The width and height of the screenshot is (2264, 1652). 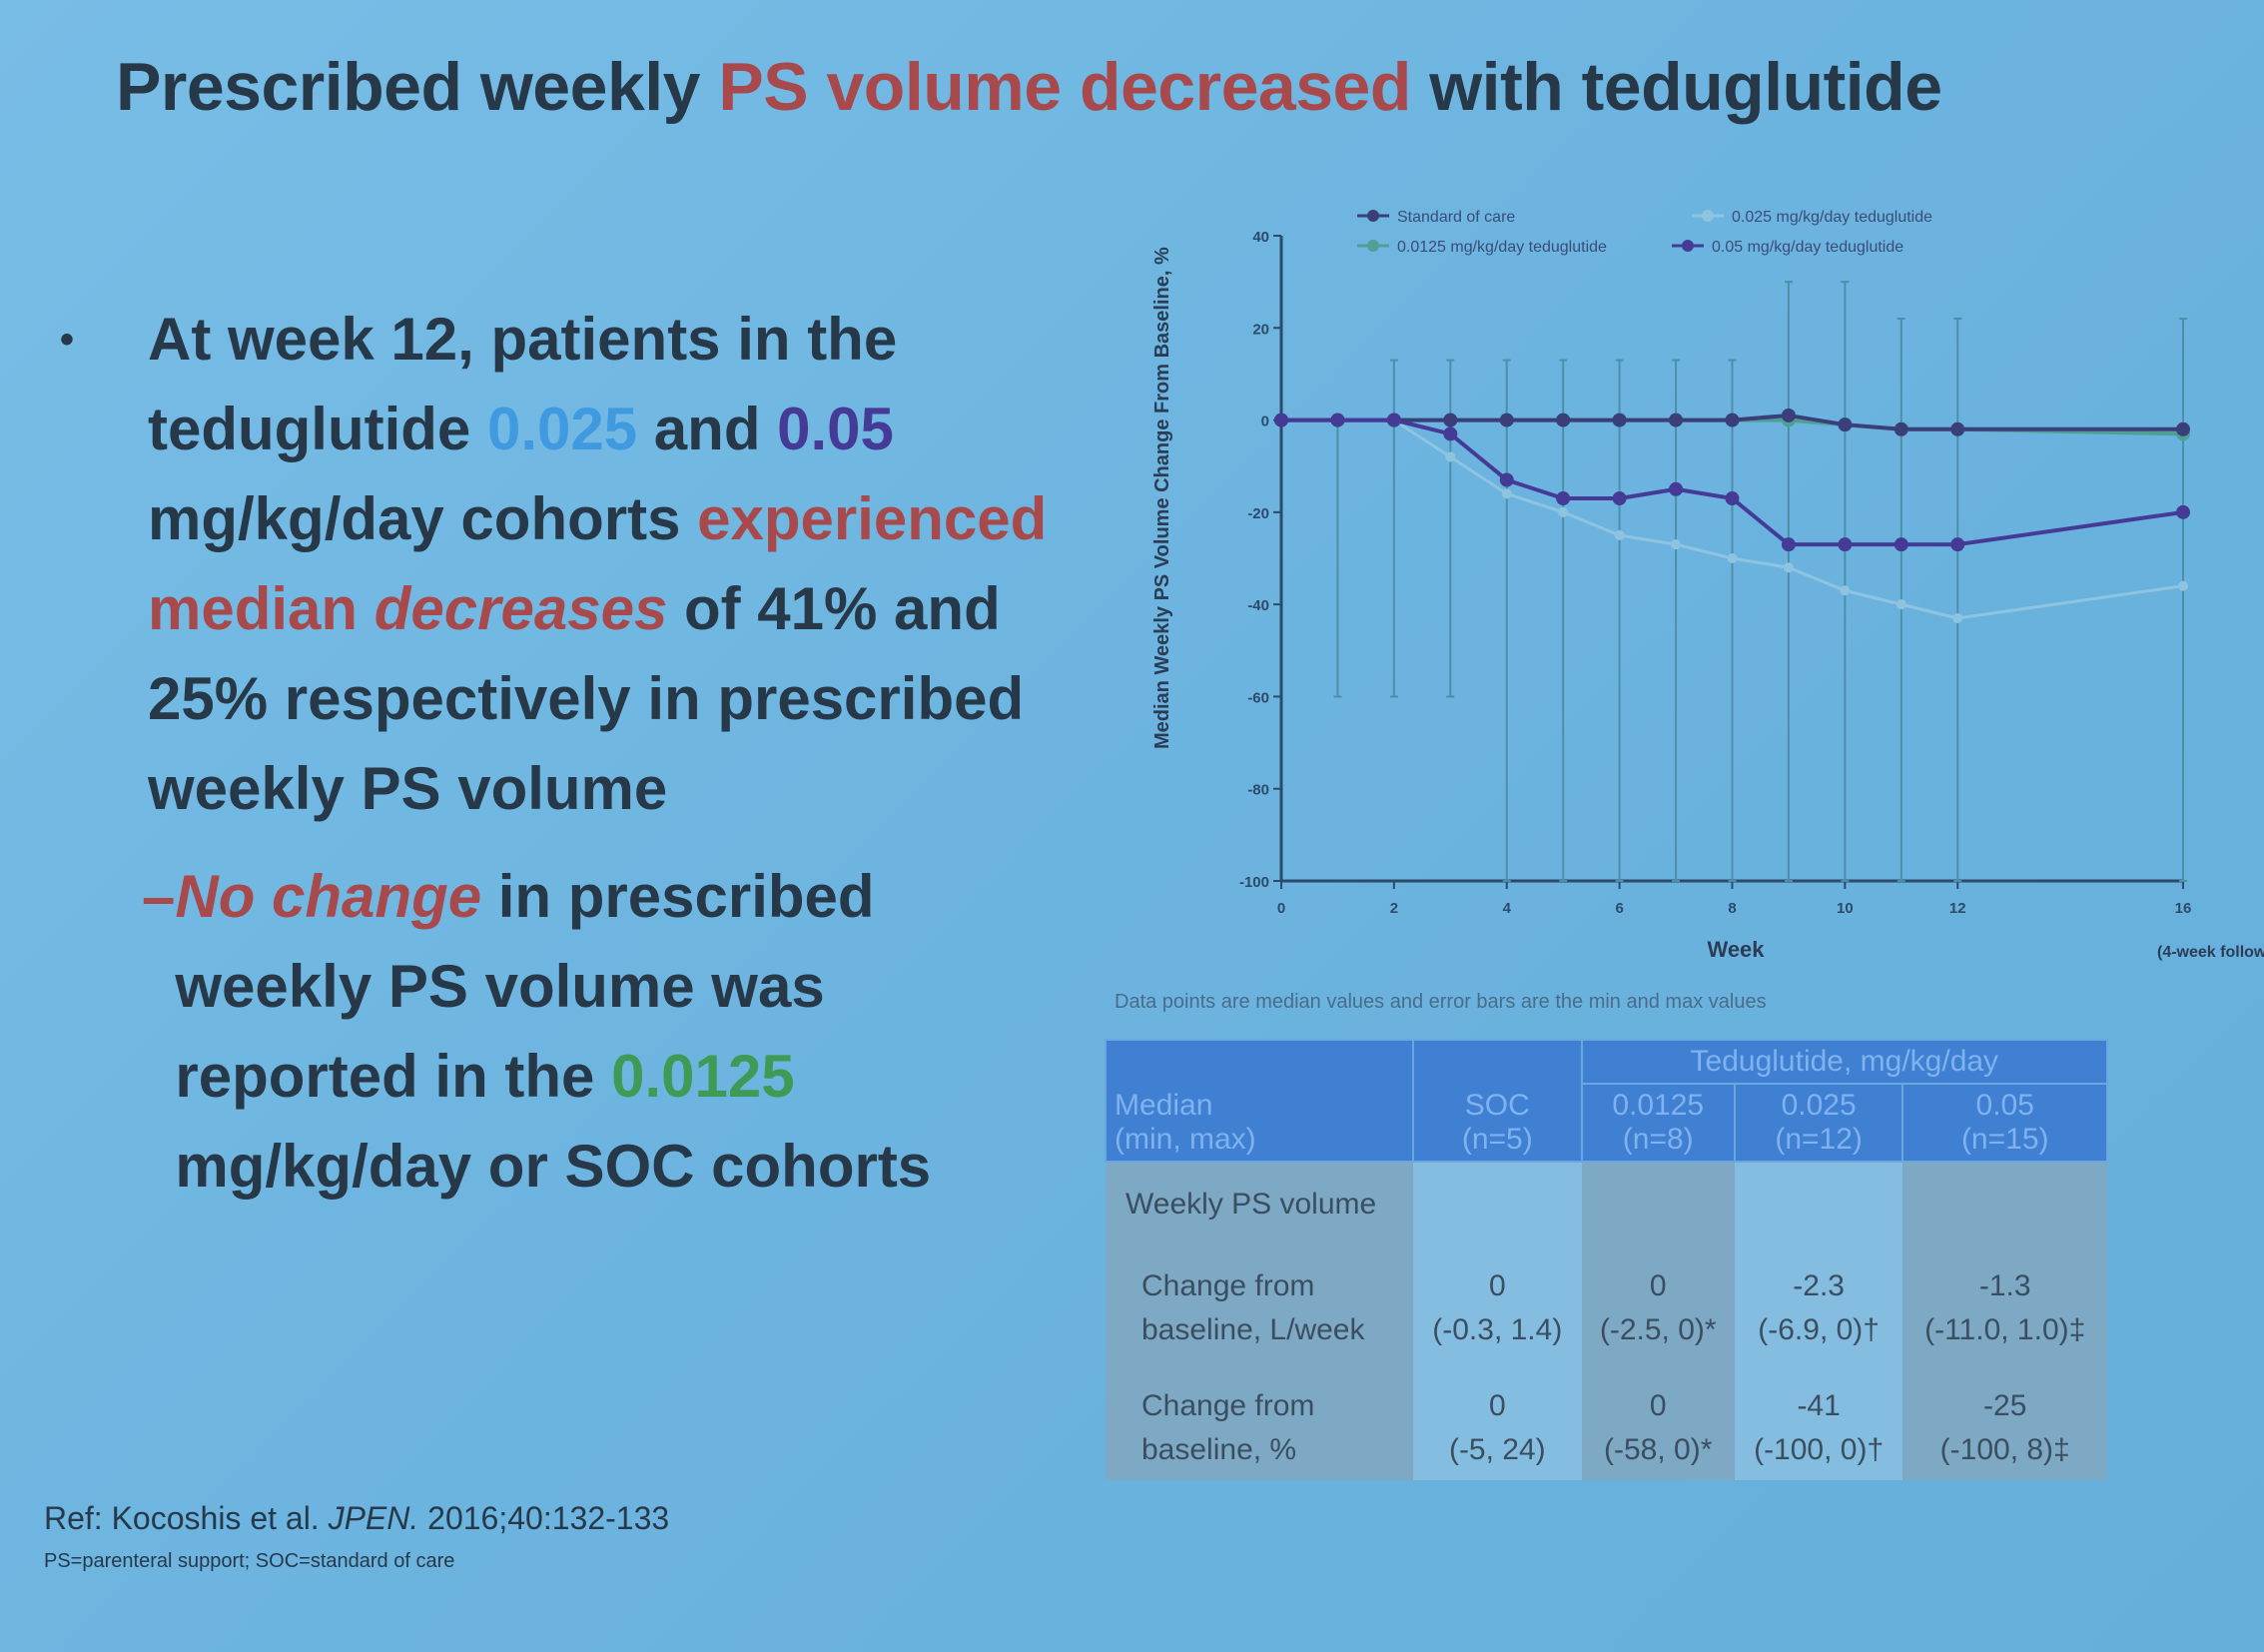 I want to click on dose-00125: 0.0125, so click(x=703, y=1076).